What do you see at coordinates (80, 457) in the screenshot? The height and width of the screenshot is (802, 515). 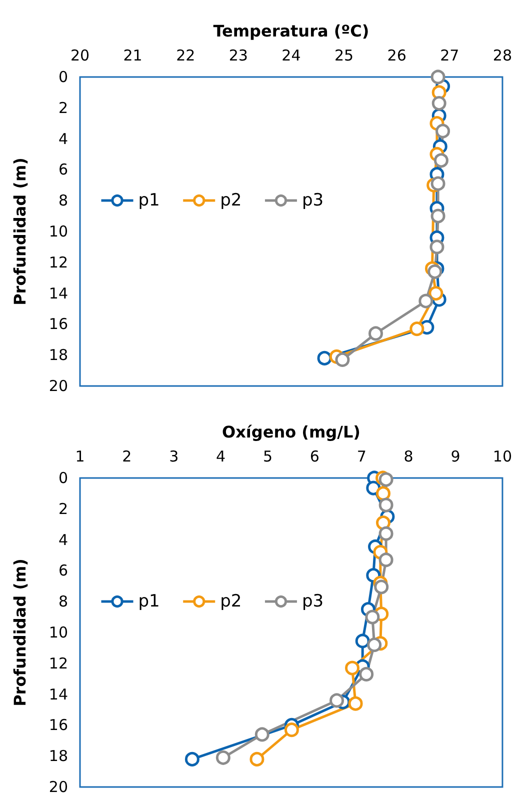 I see `x-tick-label: 1` at bounding box center [80, 457].